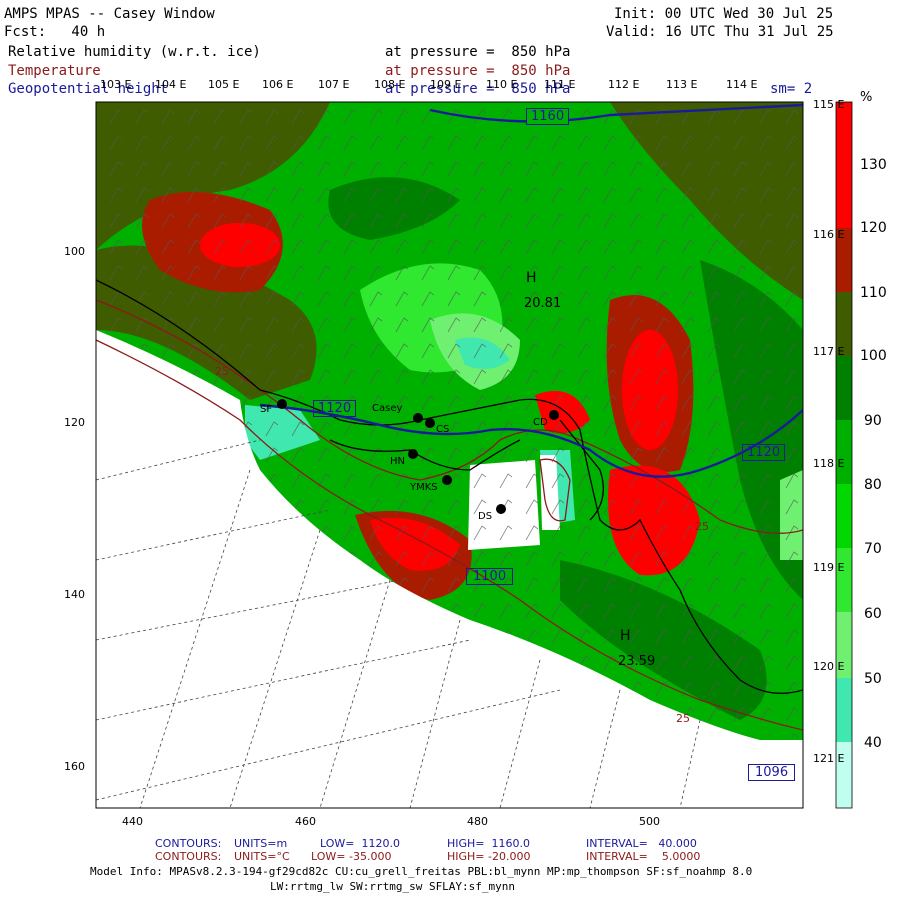  I want to click on x-tick: 440, so click(132, 821).